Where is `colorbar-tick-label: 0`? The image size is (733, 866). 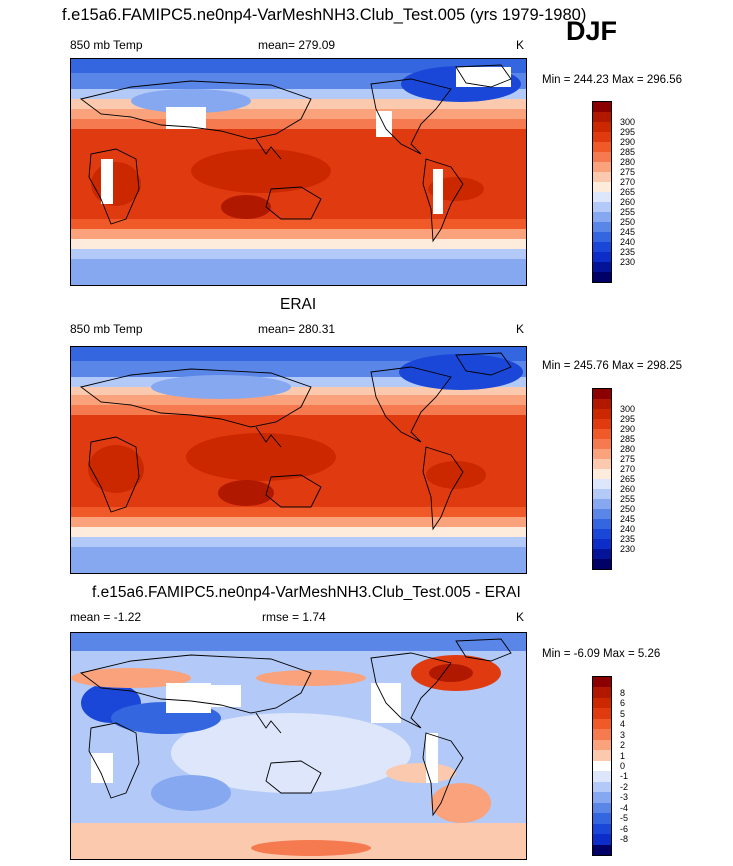
colorbar-tick-label: 0 is located at coordinates (623, 766).